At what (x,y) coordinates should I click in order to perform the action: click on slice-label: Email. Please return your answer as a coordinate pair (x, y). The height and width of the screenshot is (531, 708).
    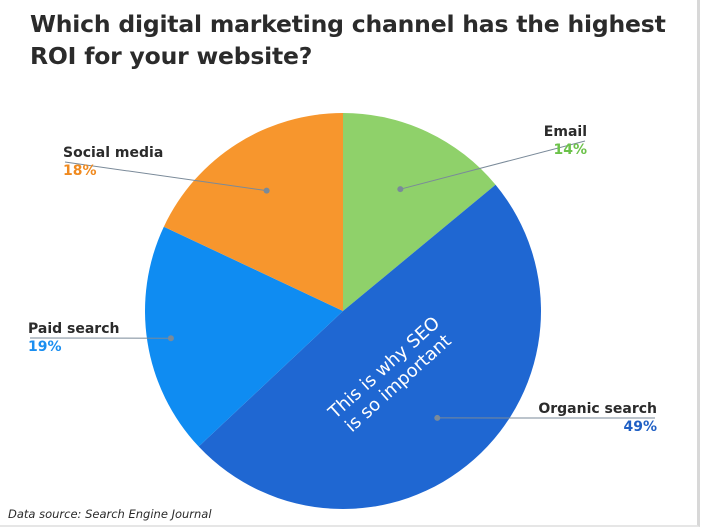
    Looking at the image, I should click on (565, 132).